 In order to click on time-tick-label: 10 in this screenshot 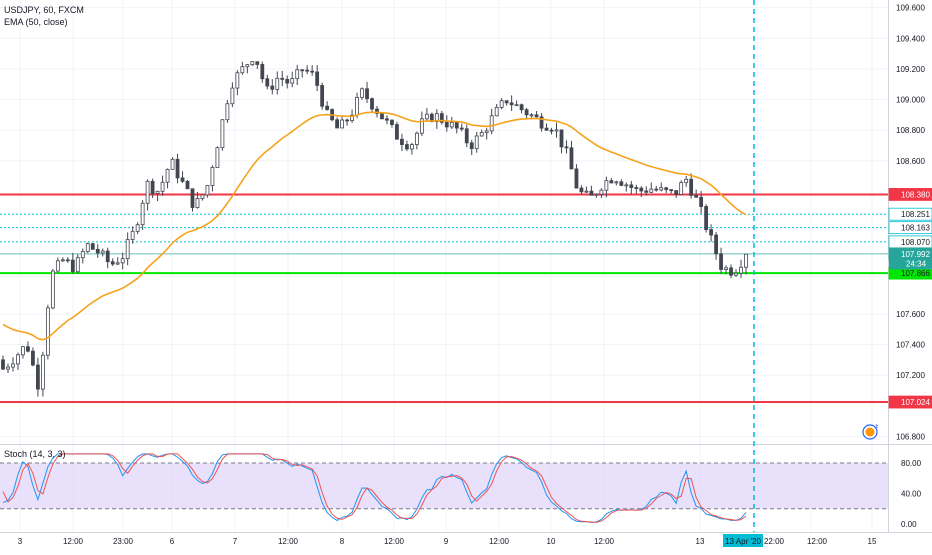, I will do `click(551, 541)`.